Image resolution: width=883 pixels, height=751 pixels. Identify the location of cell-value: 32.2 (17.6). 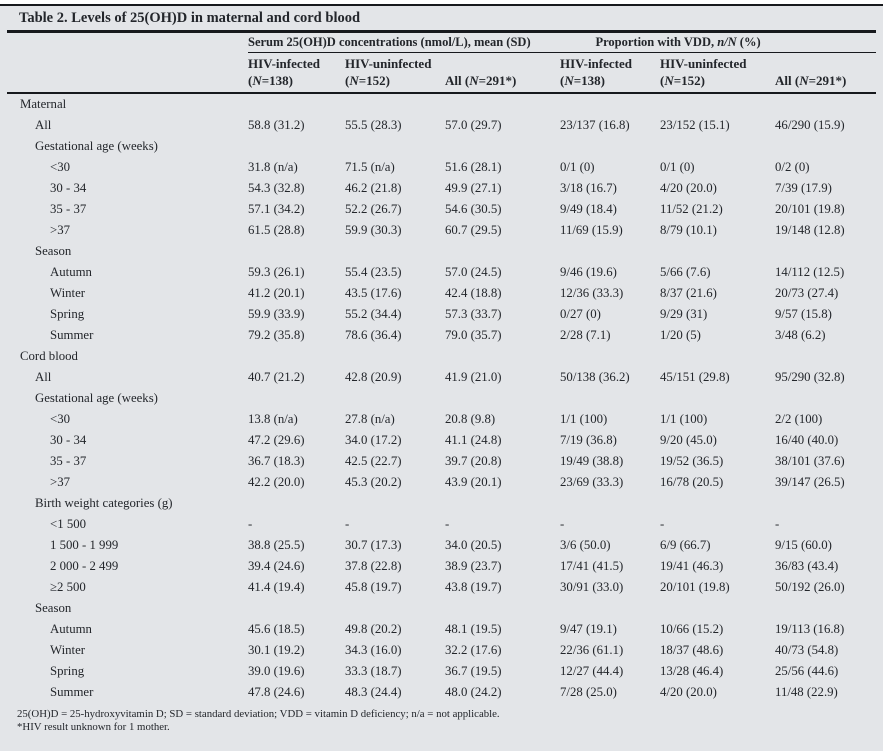
(473, 649).